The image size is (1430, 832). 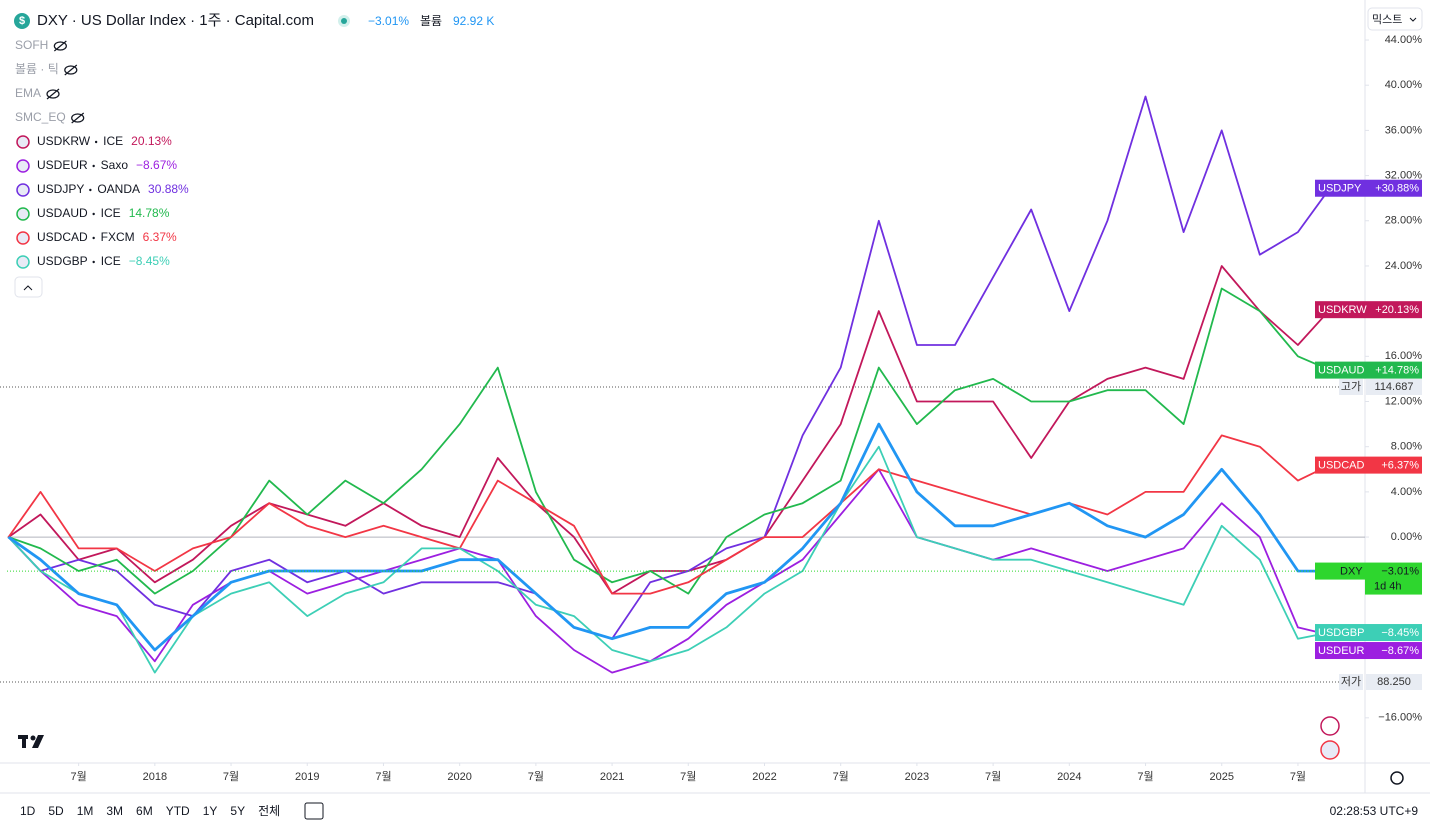 I want to click on y-tick-label: 32.00%, so click(x=1404, y=175).